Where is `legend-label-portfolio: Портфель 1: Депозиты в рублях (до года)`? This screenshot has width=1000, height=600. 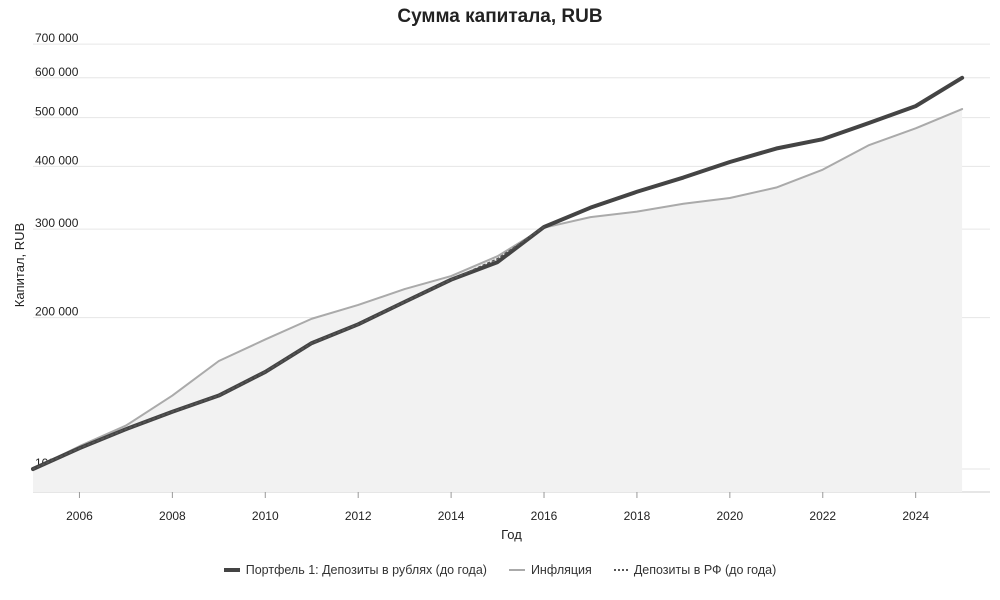 legend-label-portfolio: Портфель 1: Депозиты в рублях (до года) is located at coordinates (366, 570).